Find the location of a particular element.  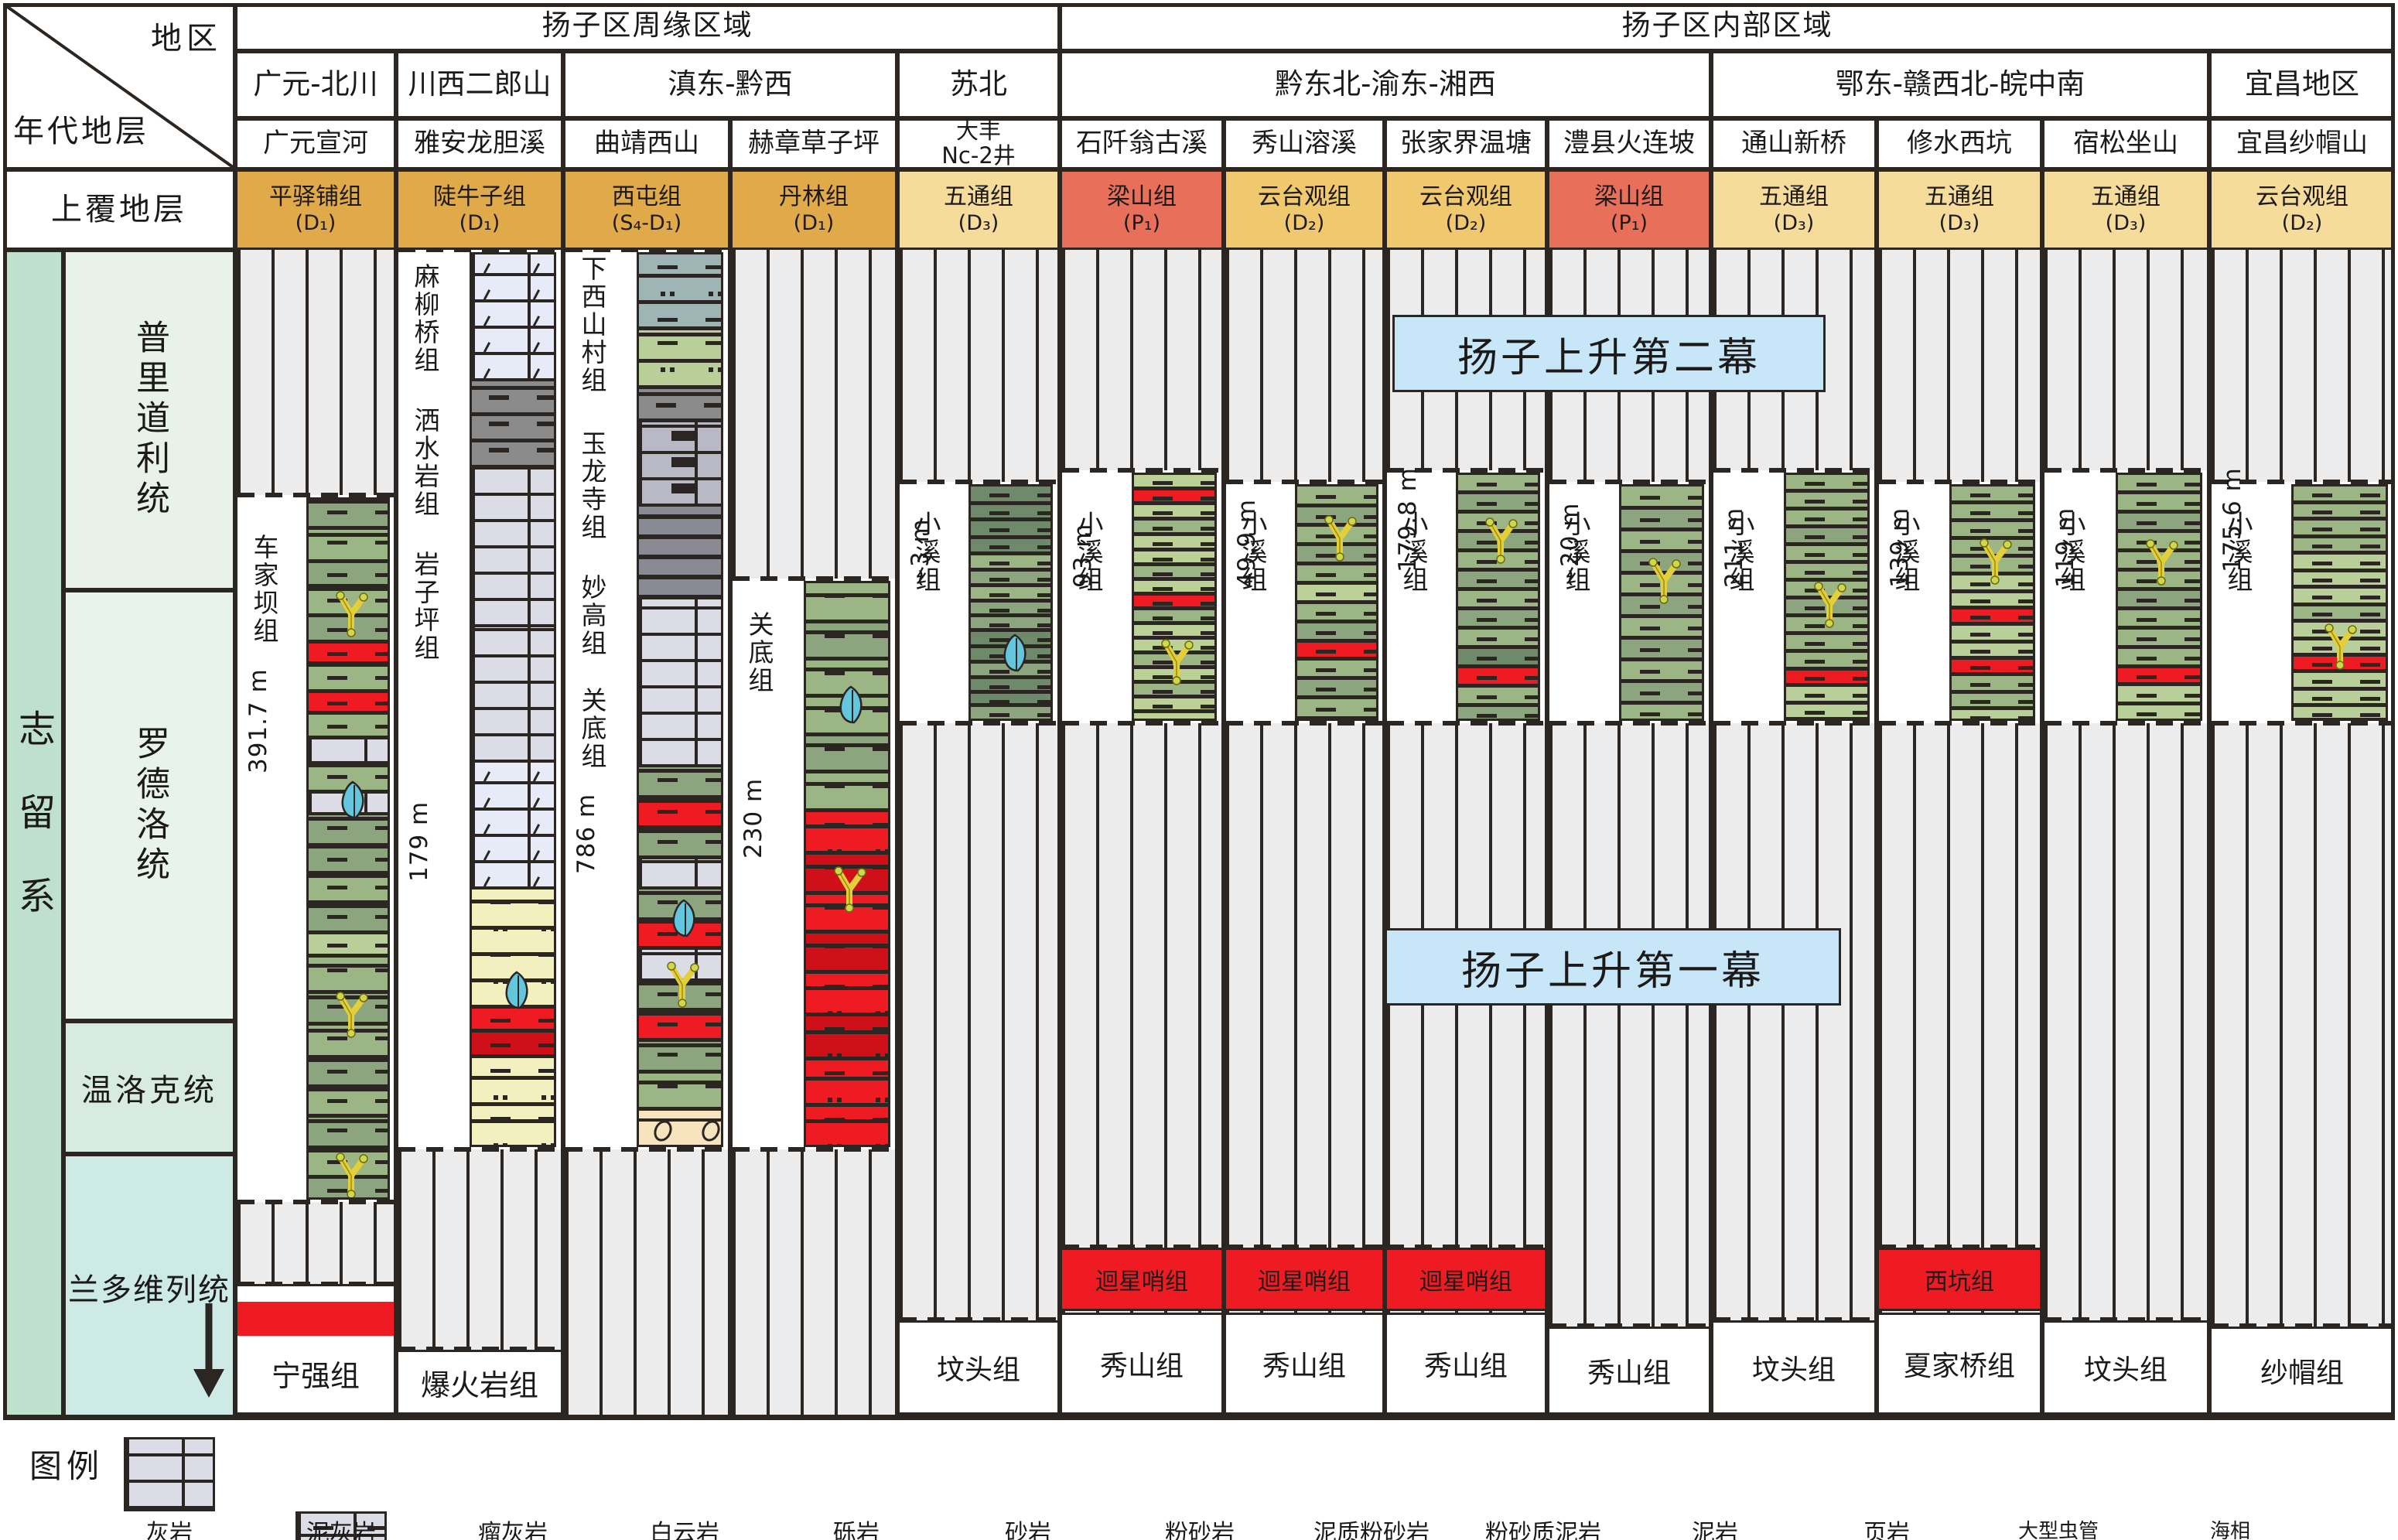

area-guangyuan-beichuan: 广元-北川 is located at coordinates (315, 85).